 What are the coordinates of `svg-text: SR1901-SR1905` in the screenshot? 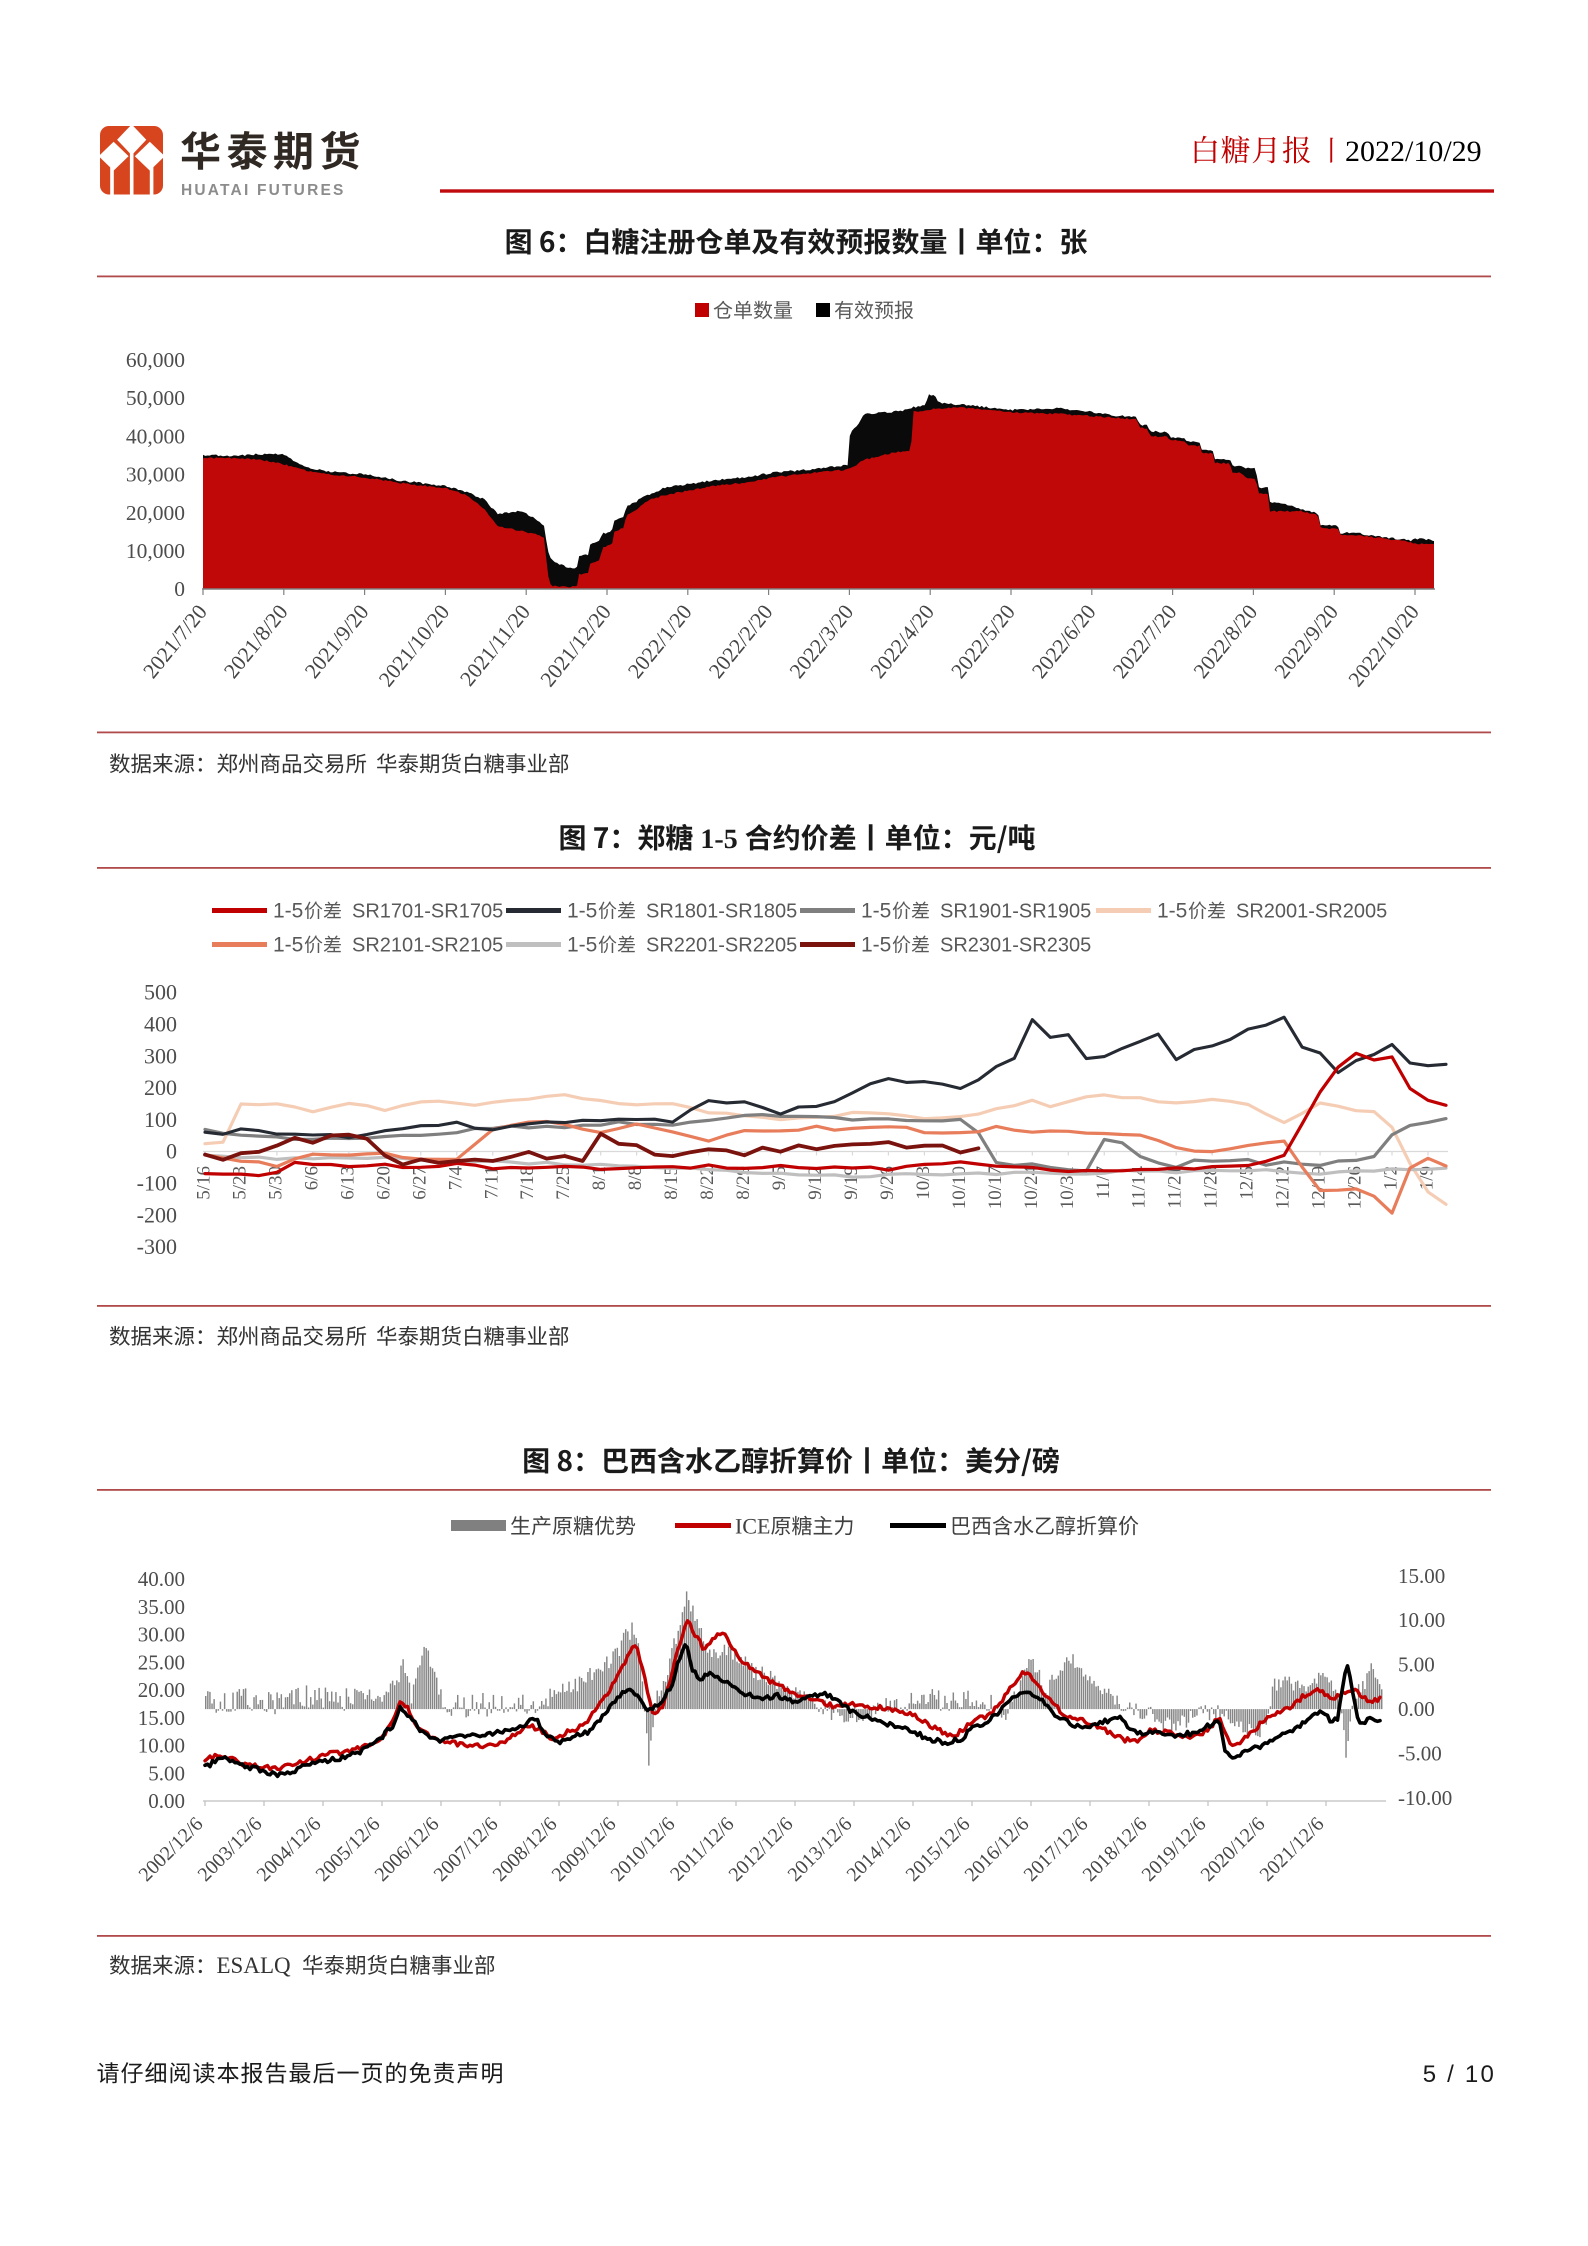 It's located at (1015, 912).